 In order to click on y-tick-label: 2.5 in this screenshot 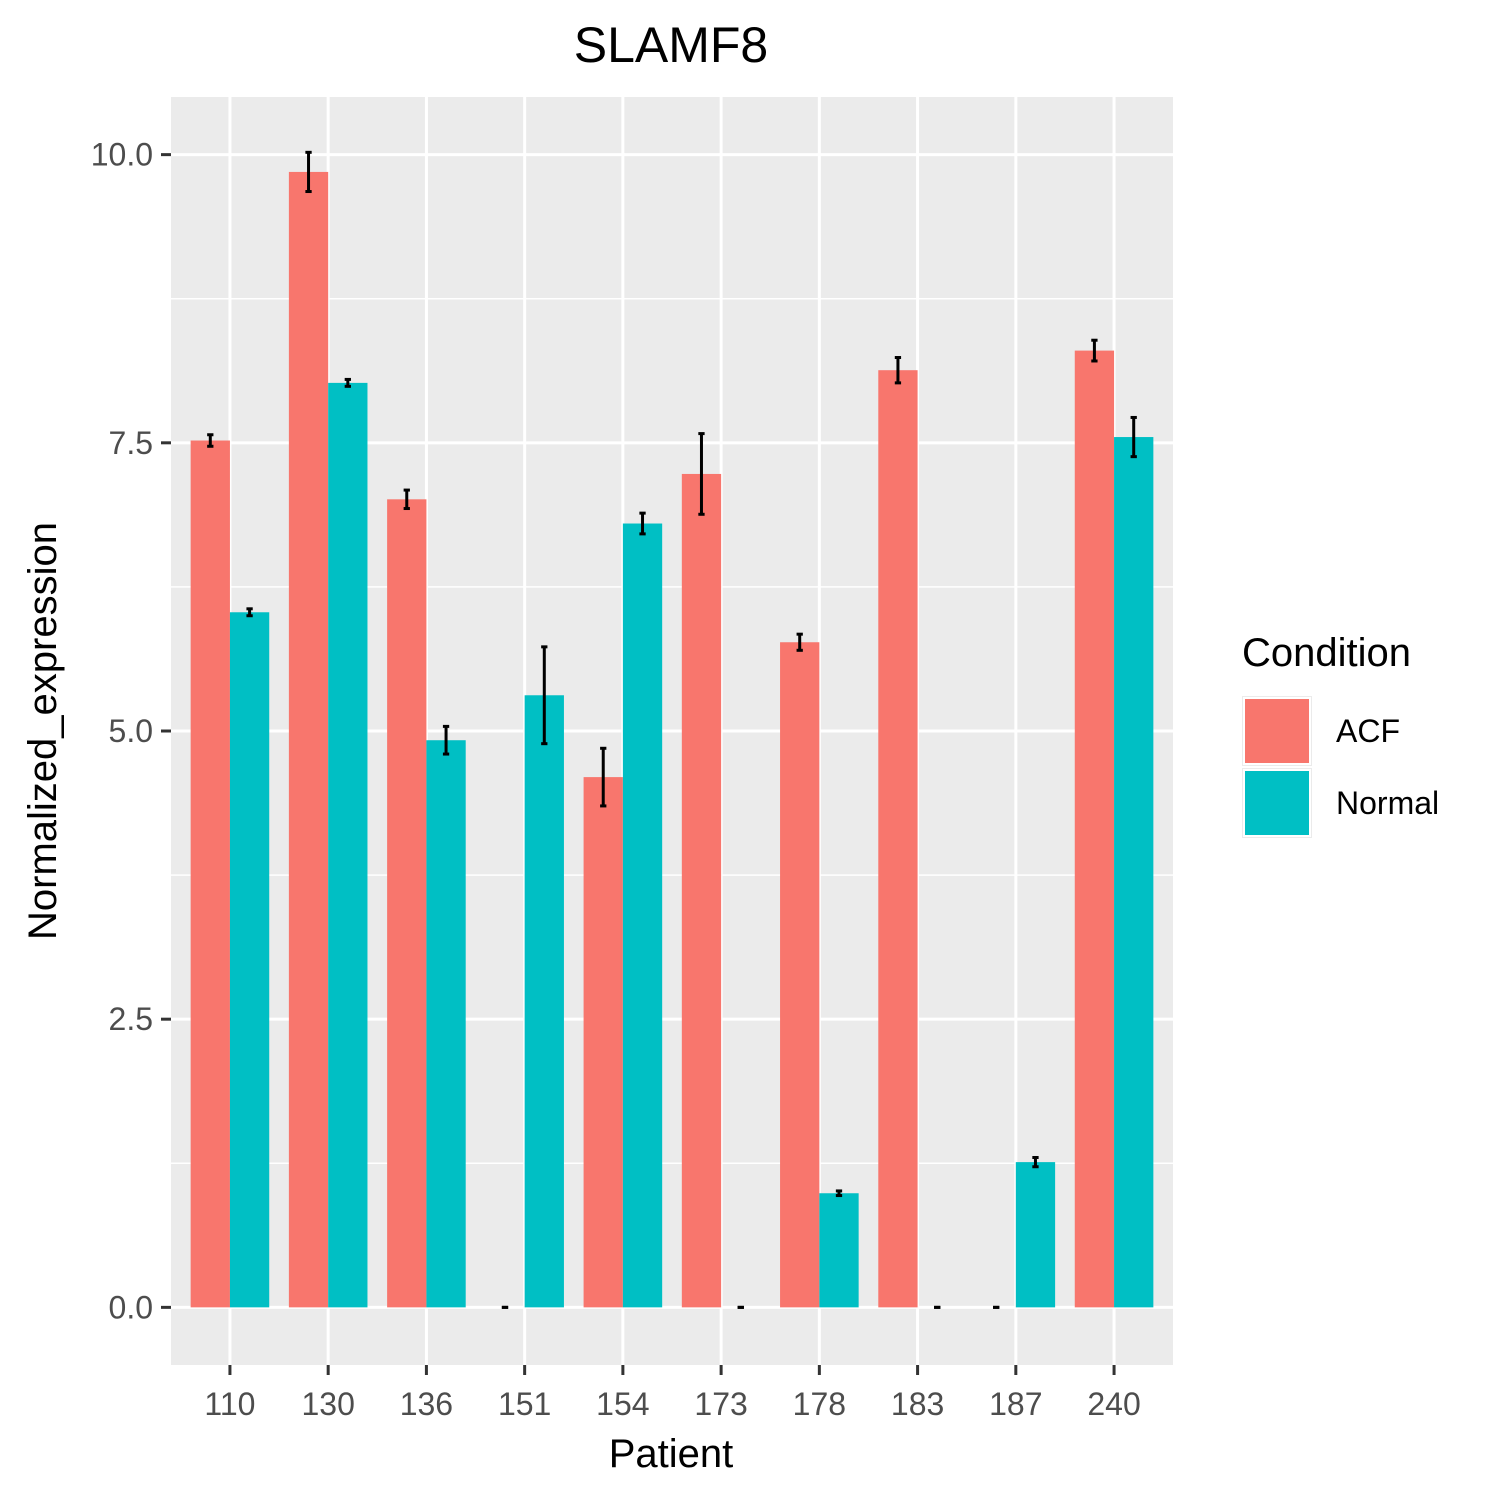, I will do `click(131, 1019)`.